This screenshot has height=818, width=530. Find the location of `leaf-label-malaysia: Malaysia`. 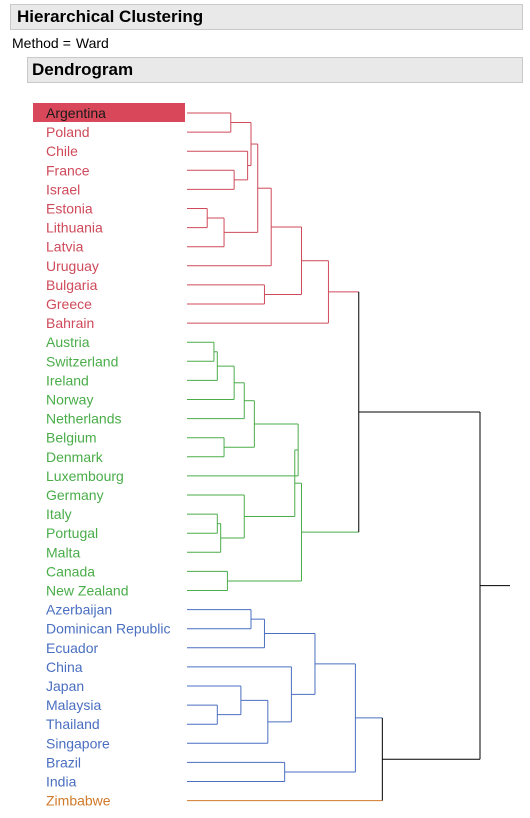

leaf-label-malaysia: Malaysia is located at coordinates (73, 705).